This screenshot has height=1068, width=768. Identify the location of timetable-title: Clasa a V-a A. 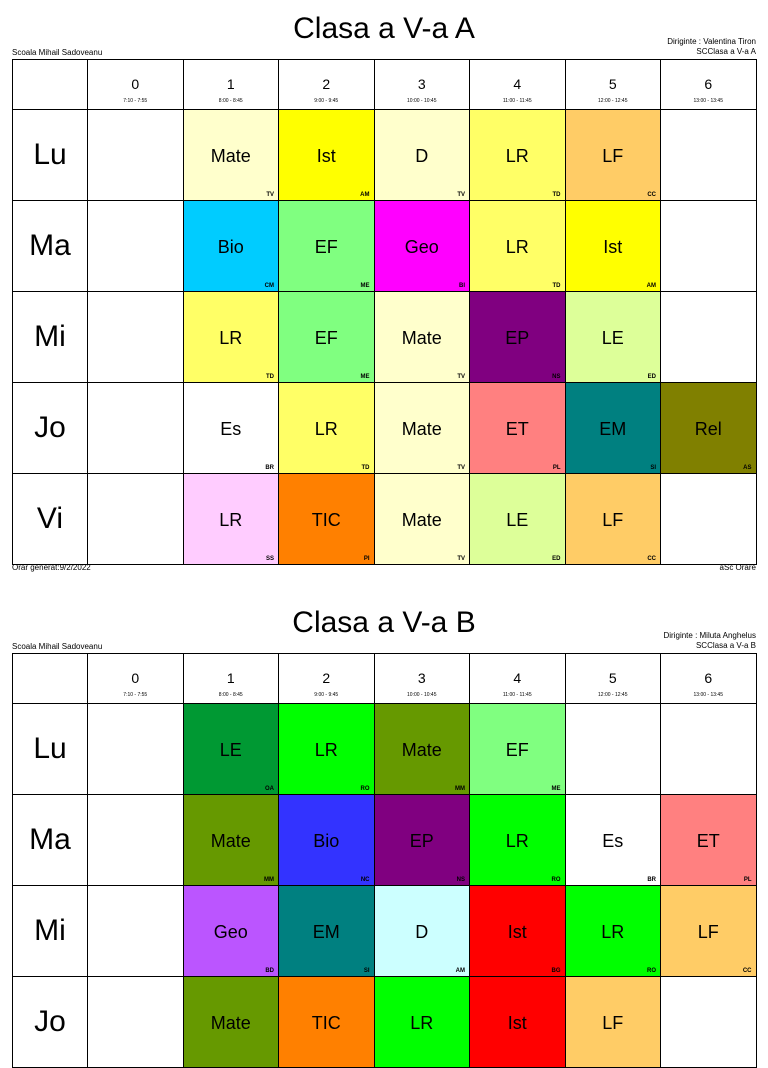
(384, 28).